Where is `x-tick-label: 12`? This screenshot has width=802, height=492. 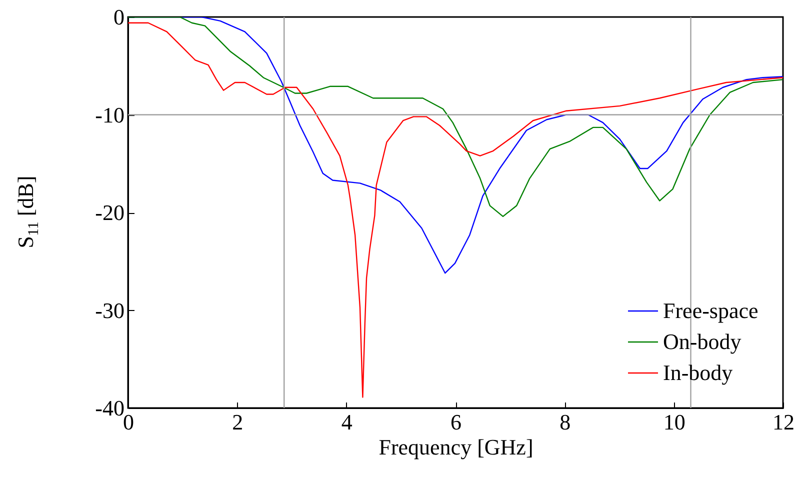
x-tick-label: 12 is located at coordinates (783, 422).